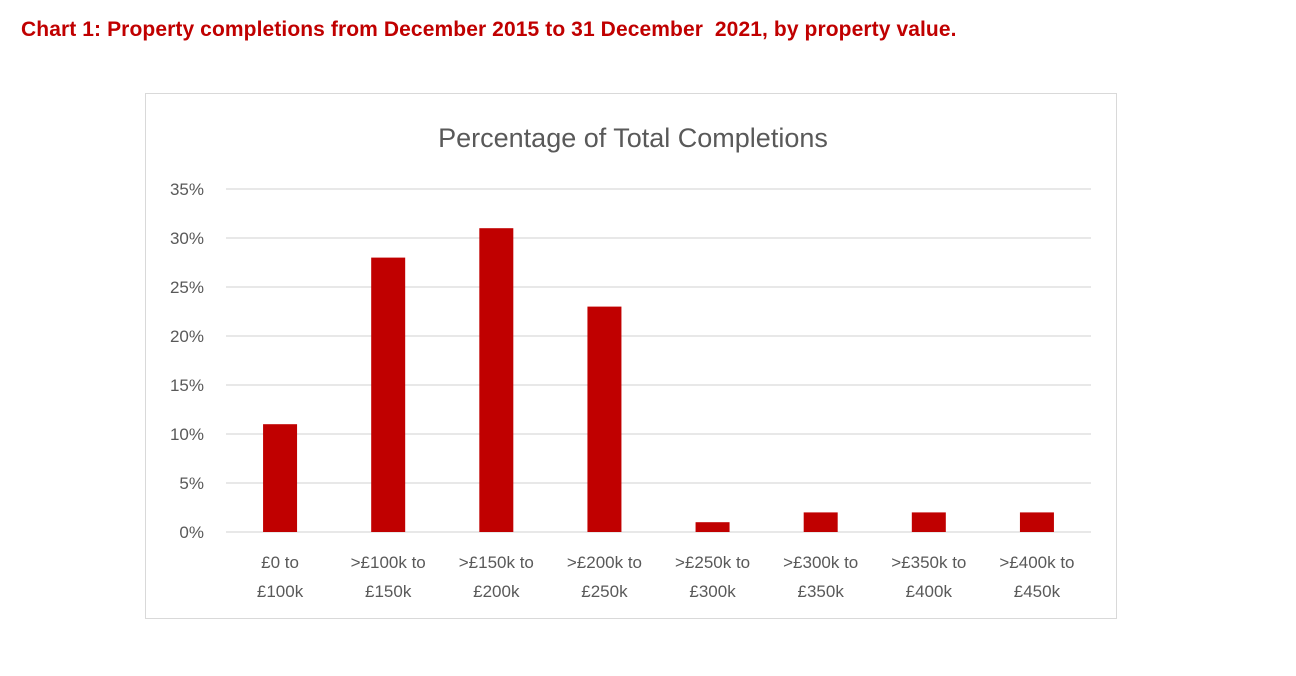  Describe the element at coordinates (187, 189) in the screenshot. I see `y-tick-label: 35%` at that location.